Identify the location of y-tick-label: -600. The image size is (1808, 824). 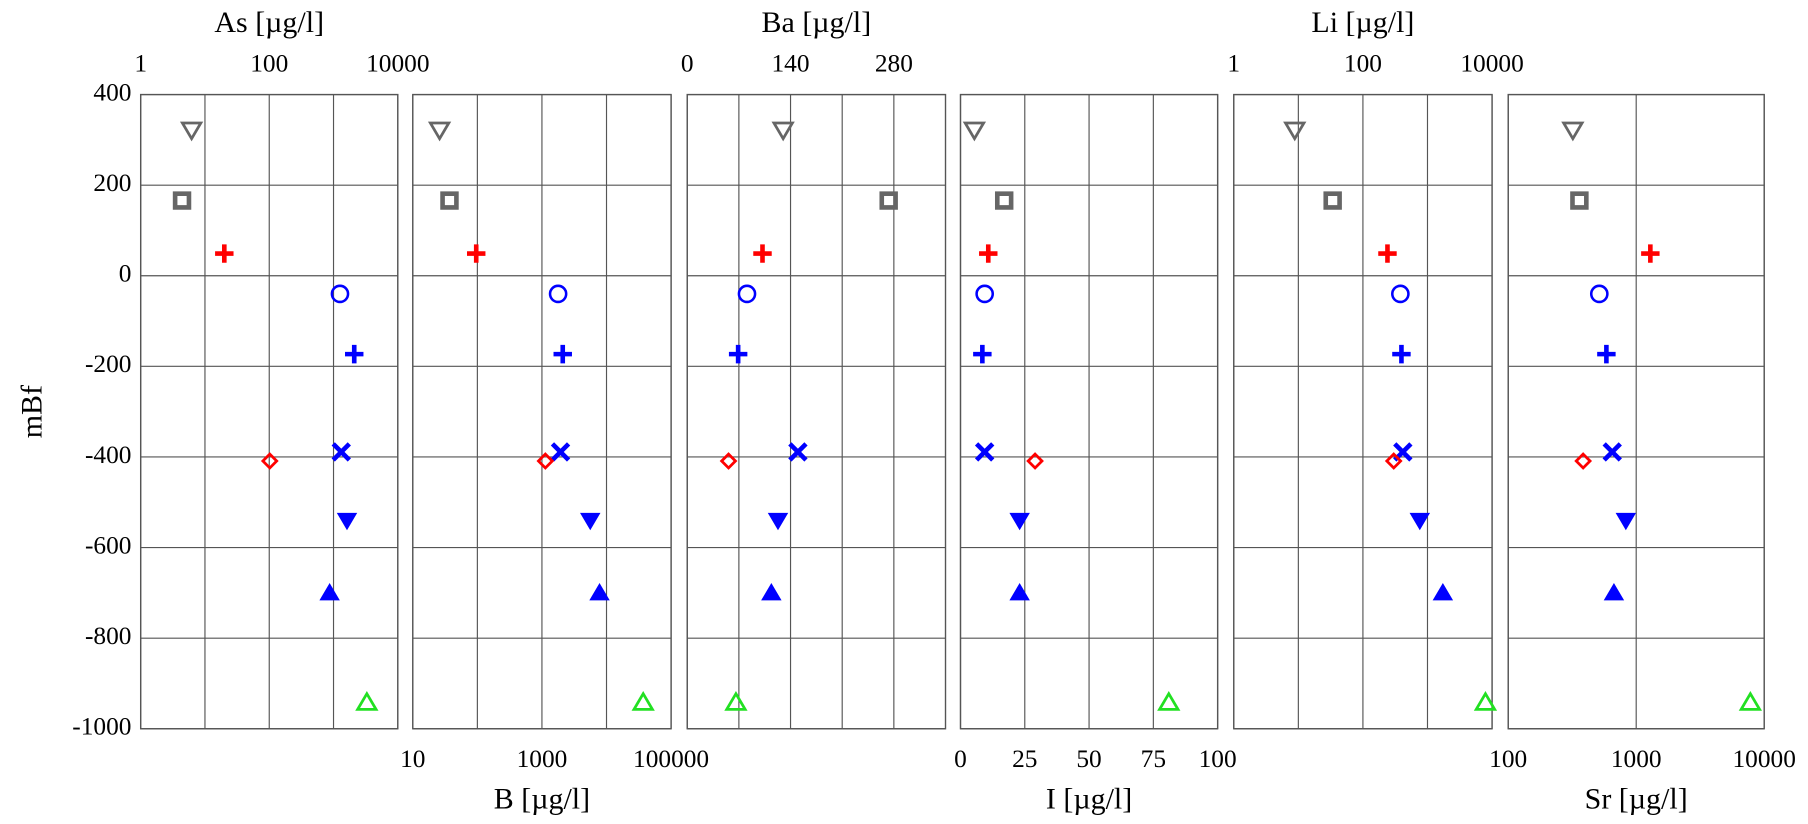
(108, 545).